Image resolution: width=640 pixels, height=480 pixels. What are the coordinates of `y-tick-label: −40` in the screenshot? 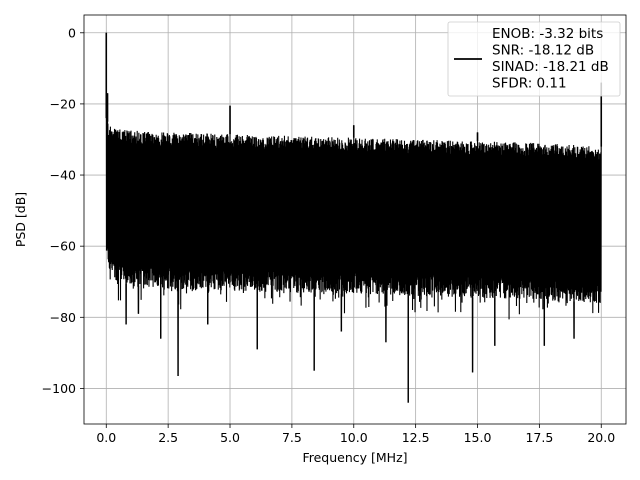 It's located at (63, 175).